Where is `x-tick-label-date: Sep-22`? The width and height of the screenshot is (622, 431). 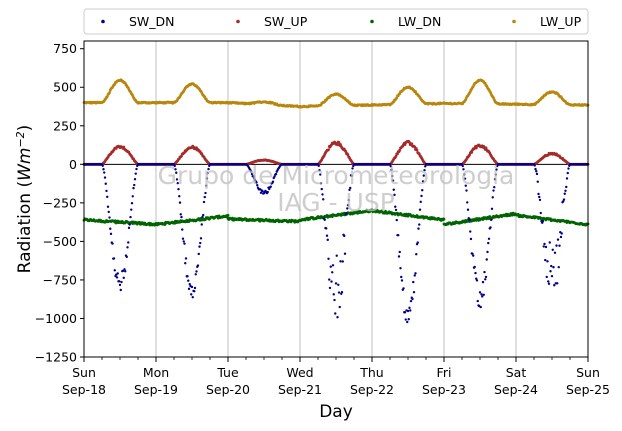
x-tick-label-date: Sep-22 is located at coordinates (372, 389).